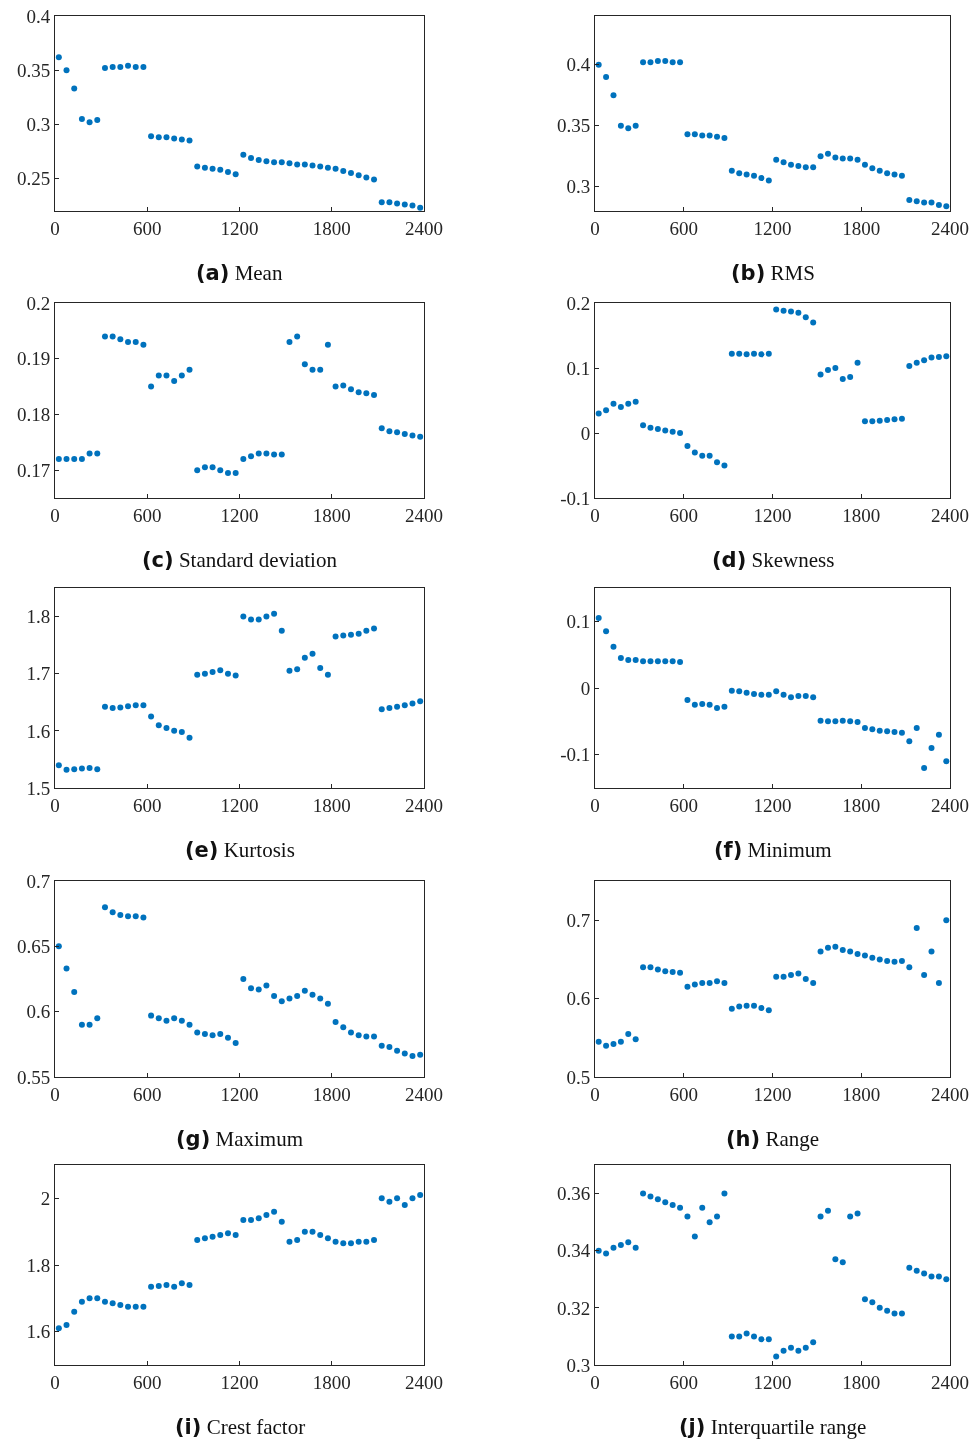 This screenshot has height=1445, width=975. I want to click on text: (g) Maximum, so click(239, 1139).